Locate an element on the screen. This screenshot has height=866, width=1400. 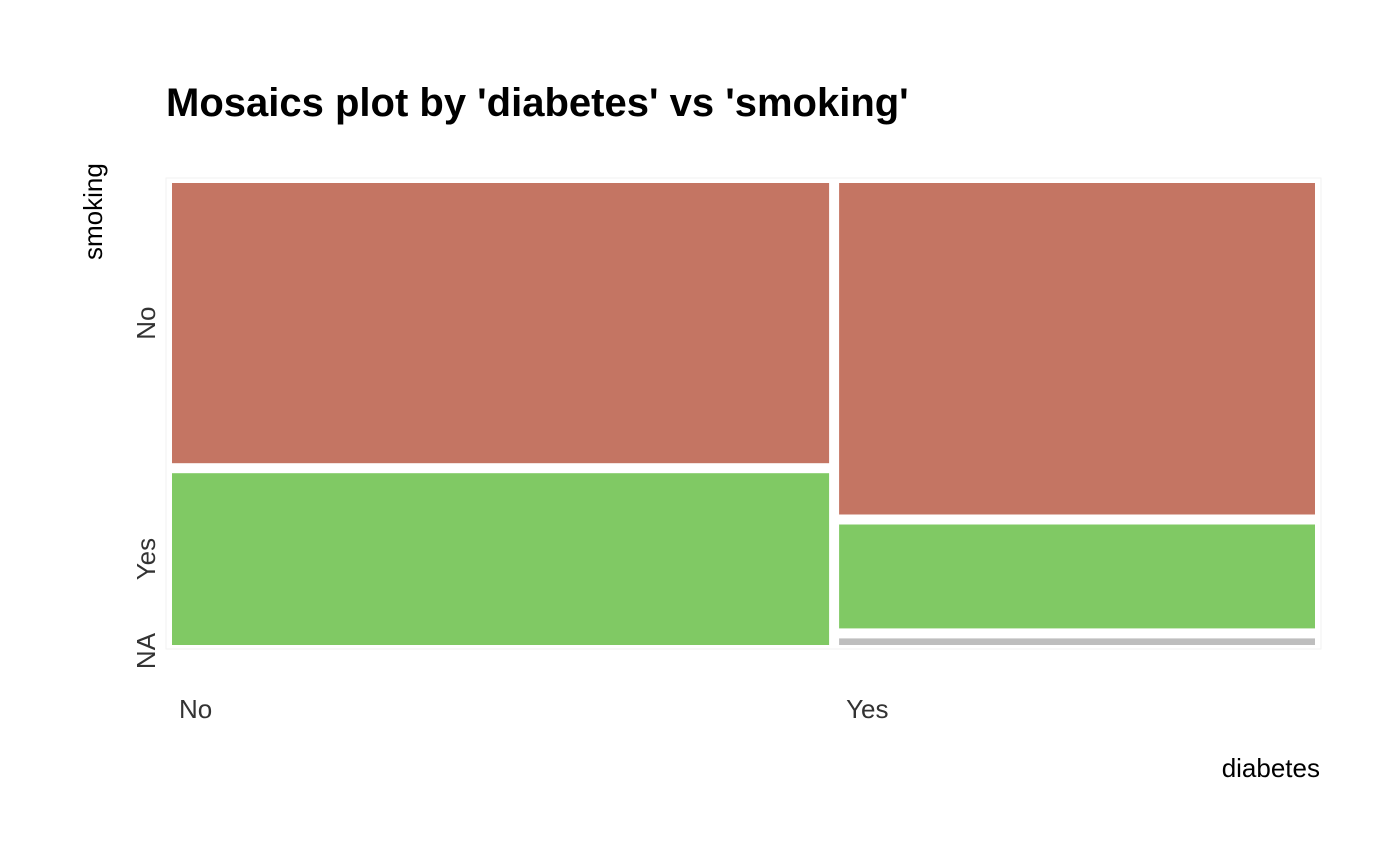
mosaic-cell-yes-no is located at coordinates (1077, 349).